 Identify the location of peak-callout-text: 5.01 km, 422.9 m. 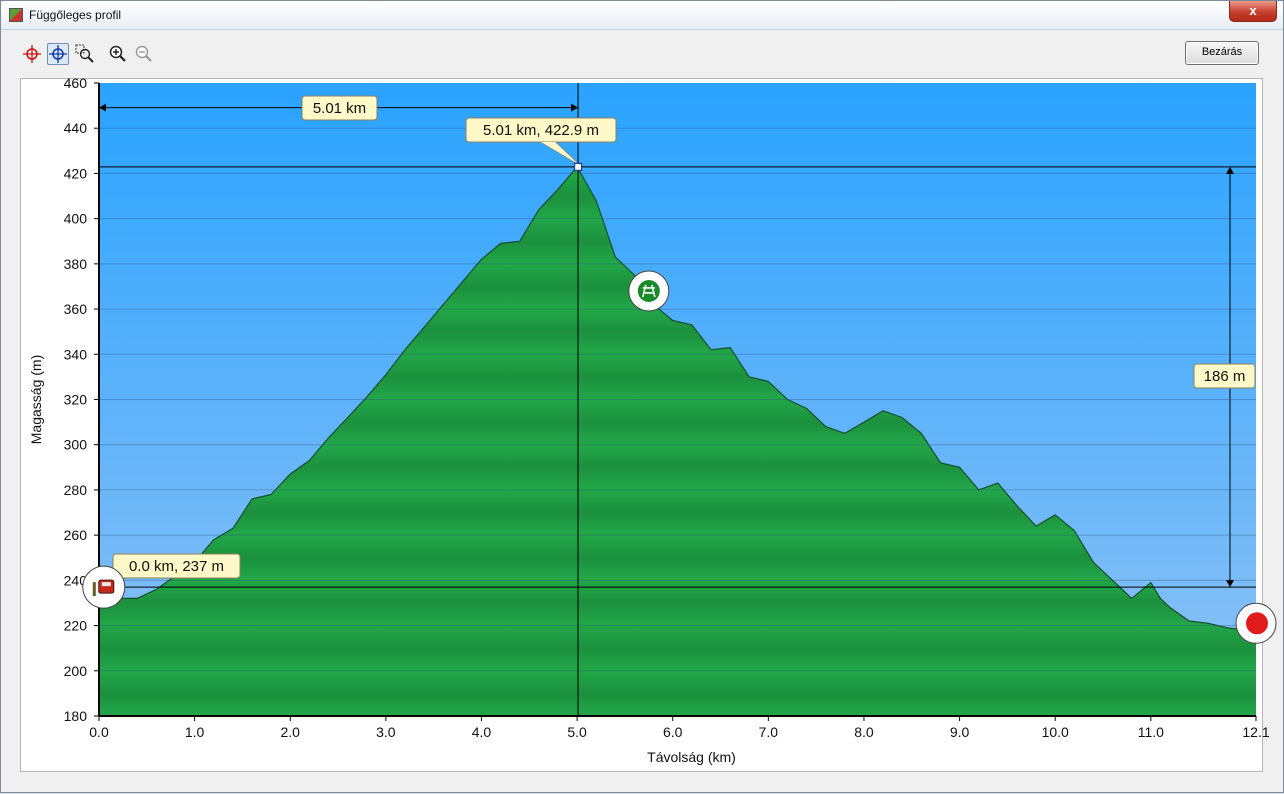
(541, 130).